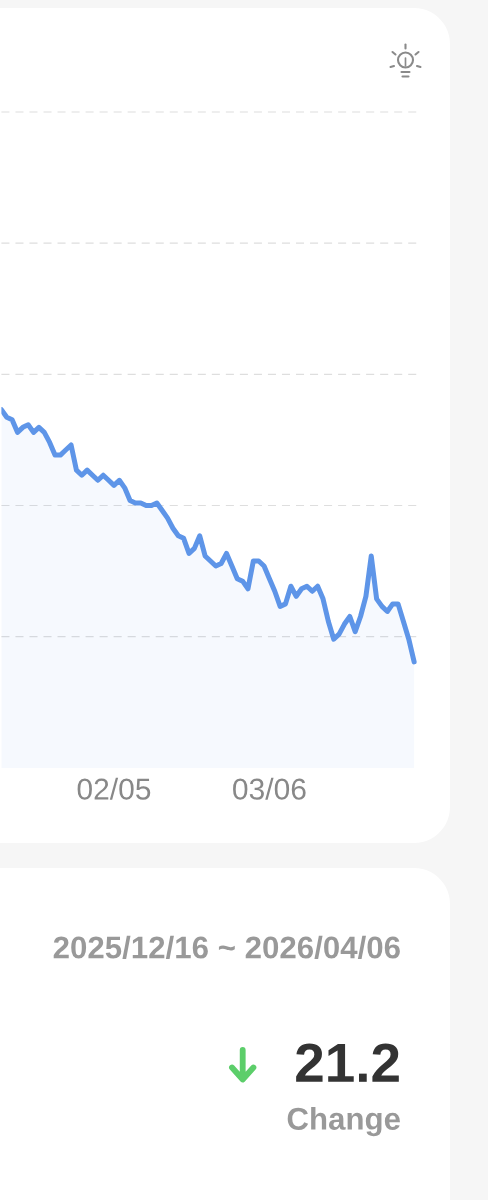 The height and width of the screenshot is (1200, 488). What do you see at coordinates (269, 788) in the screenshot?
I see `x-tick-label: 03/06` at bounding box center [269, 788].